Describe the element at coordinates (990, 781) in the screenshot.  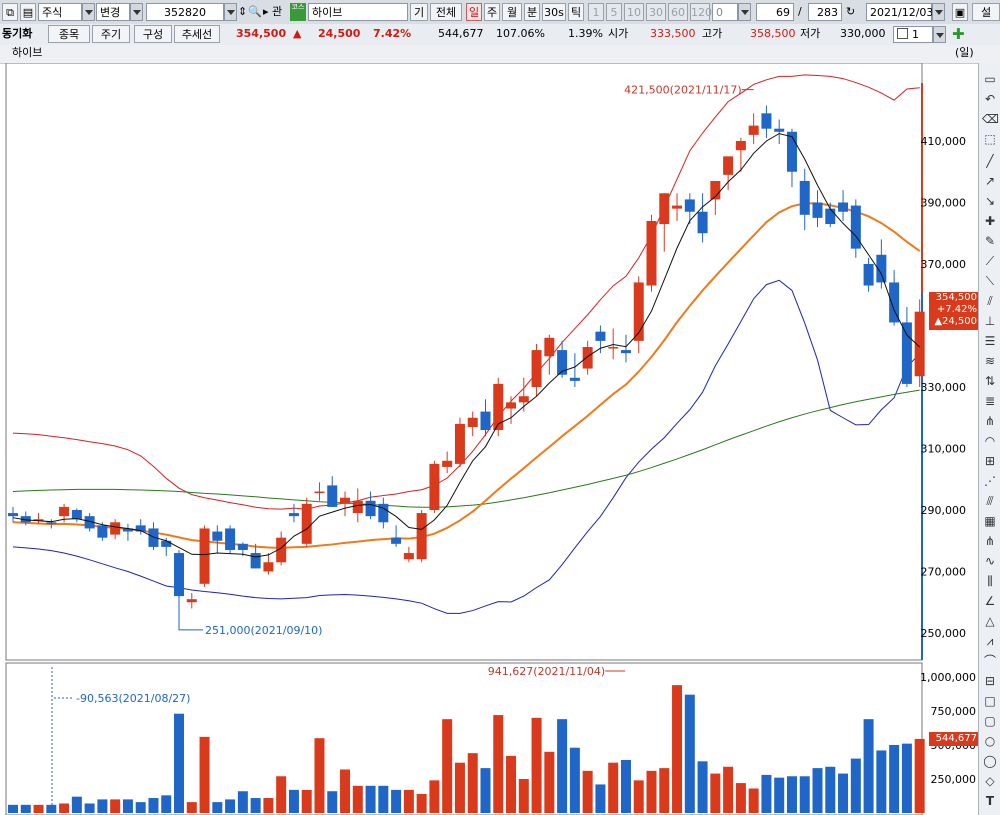
I see `diamond-icon: ◇` at that location.